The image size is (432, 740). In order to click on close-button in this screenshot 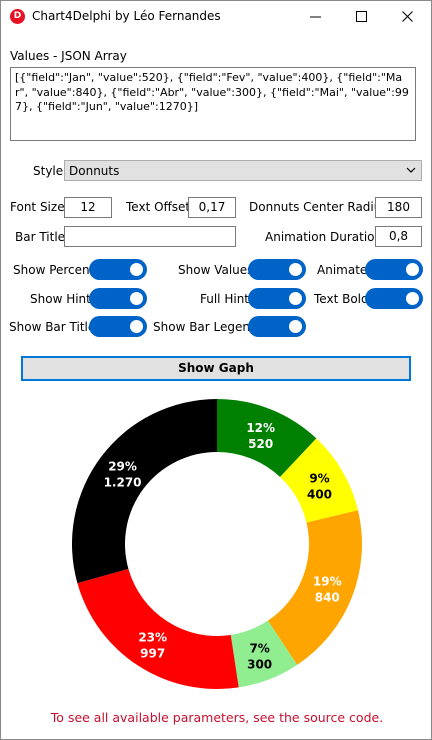, I will do `click(408, 17)`.